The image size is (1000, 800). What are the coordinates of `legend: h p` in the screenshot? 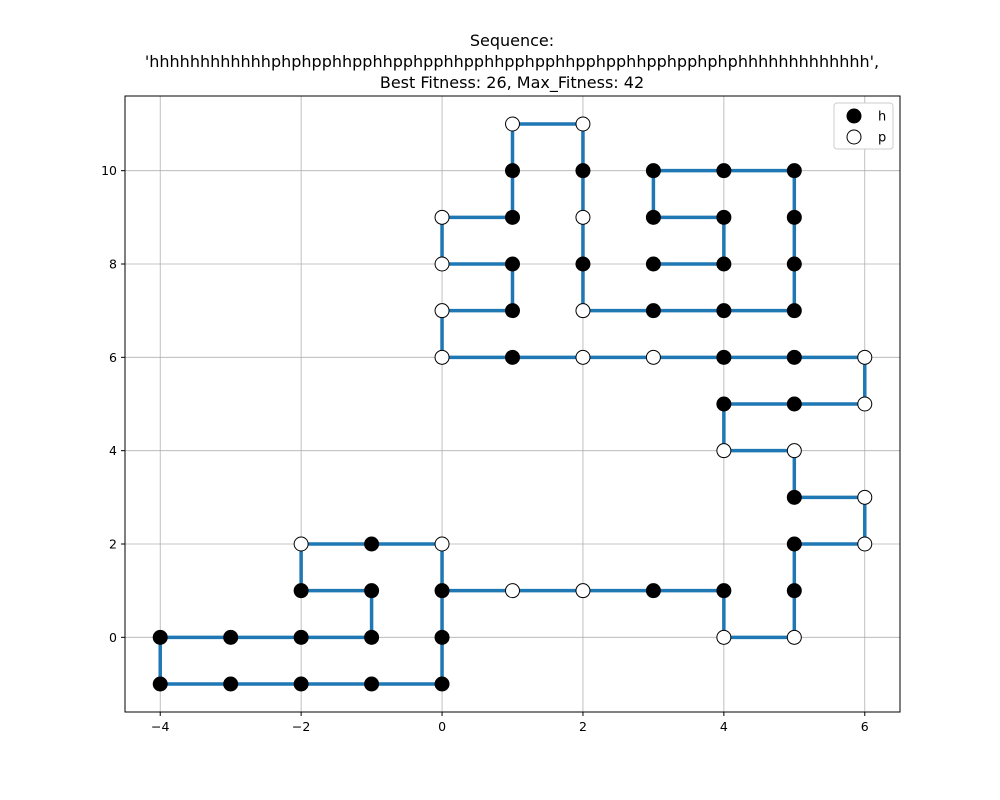 It's located at (863, 126).